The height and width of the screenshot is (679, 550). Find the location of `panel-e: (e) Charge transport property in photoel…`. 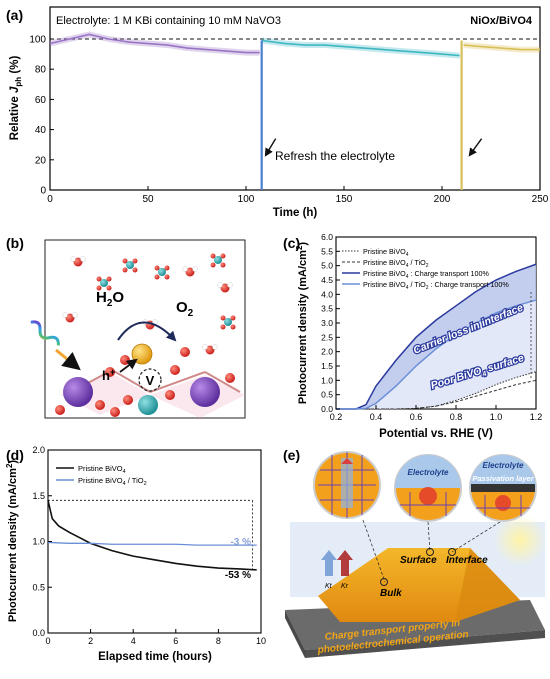

panel-e: (e) Charge transport property in photoel… is located at coordinates (414, 552).